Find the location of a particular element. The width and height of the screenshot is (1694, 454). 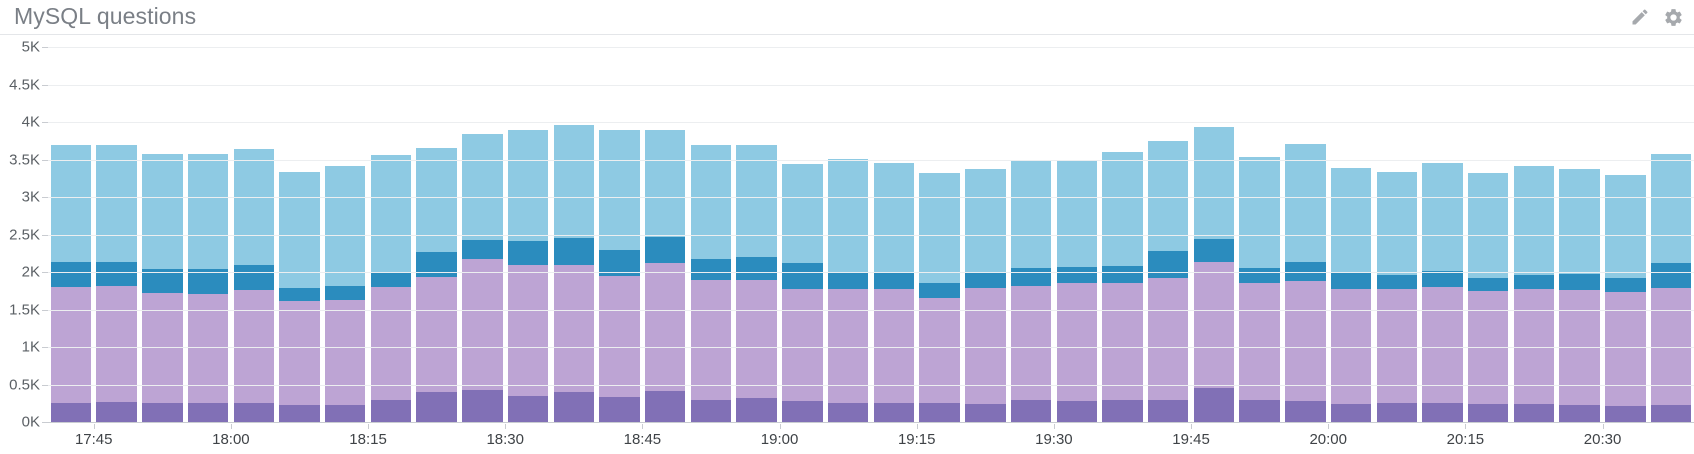

y-axis-label: 2K is located at coordinates (30, 272).